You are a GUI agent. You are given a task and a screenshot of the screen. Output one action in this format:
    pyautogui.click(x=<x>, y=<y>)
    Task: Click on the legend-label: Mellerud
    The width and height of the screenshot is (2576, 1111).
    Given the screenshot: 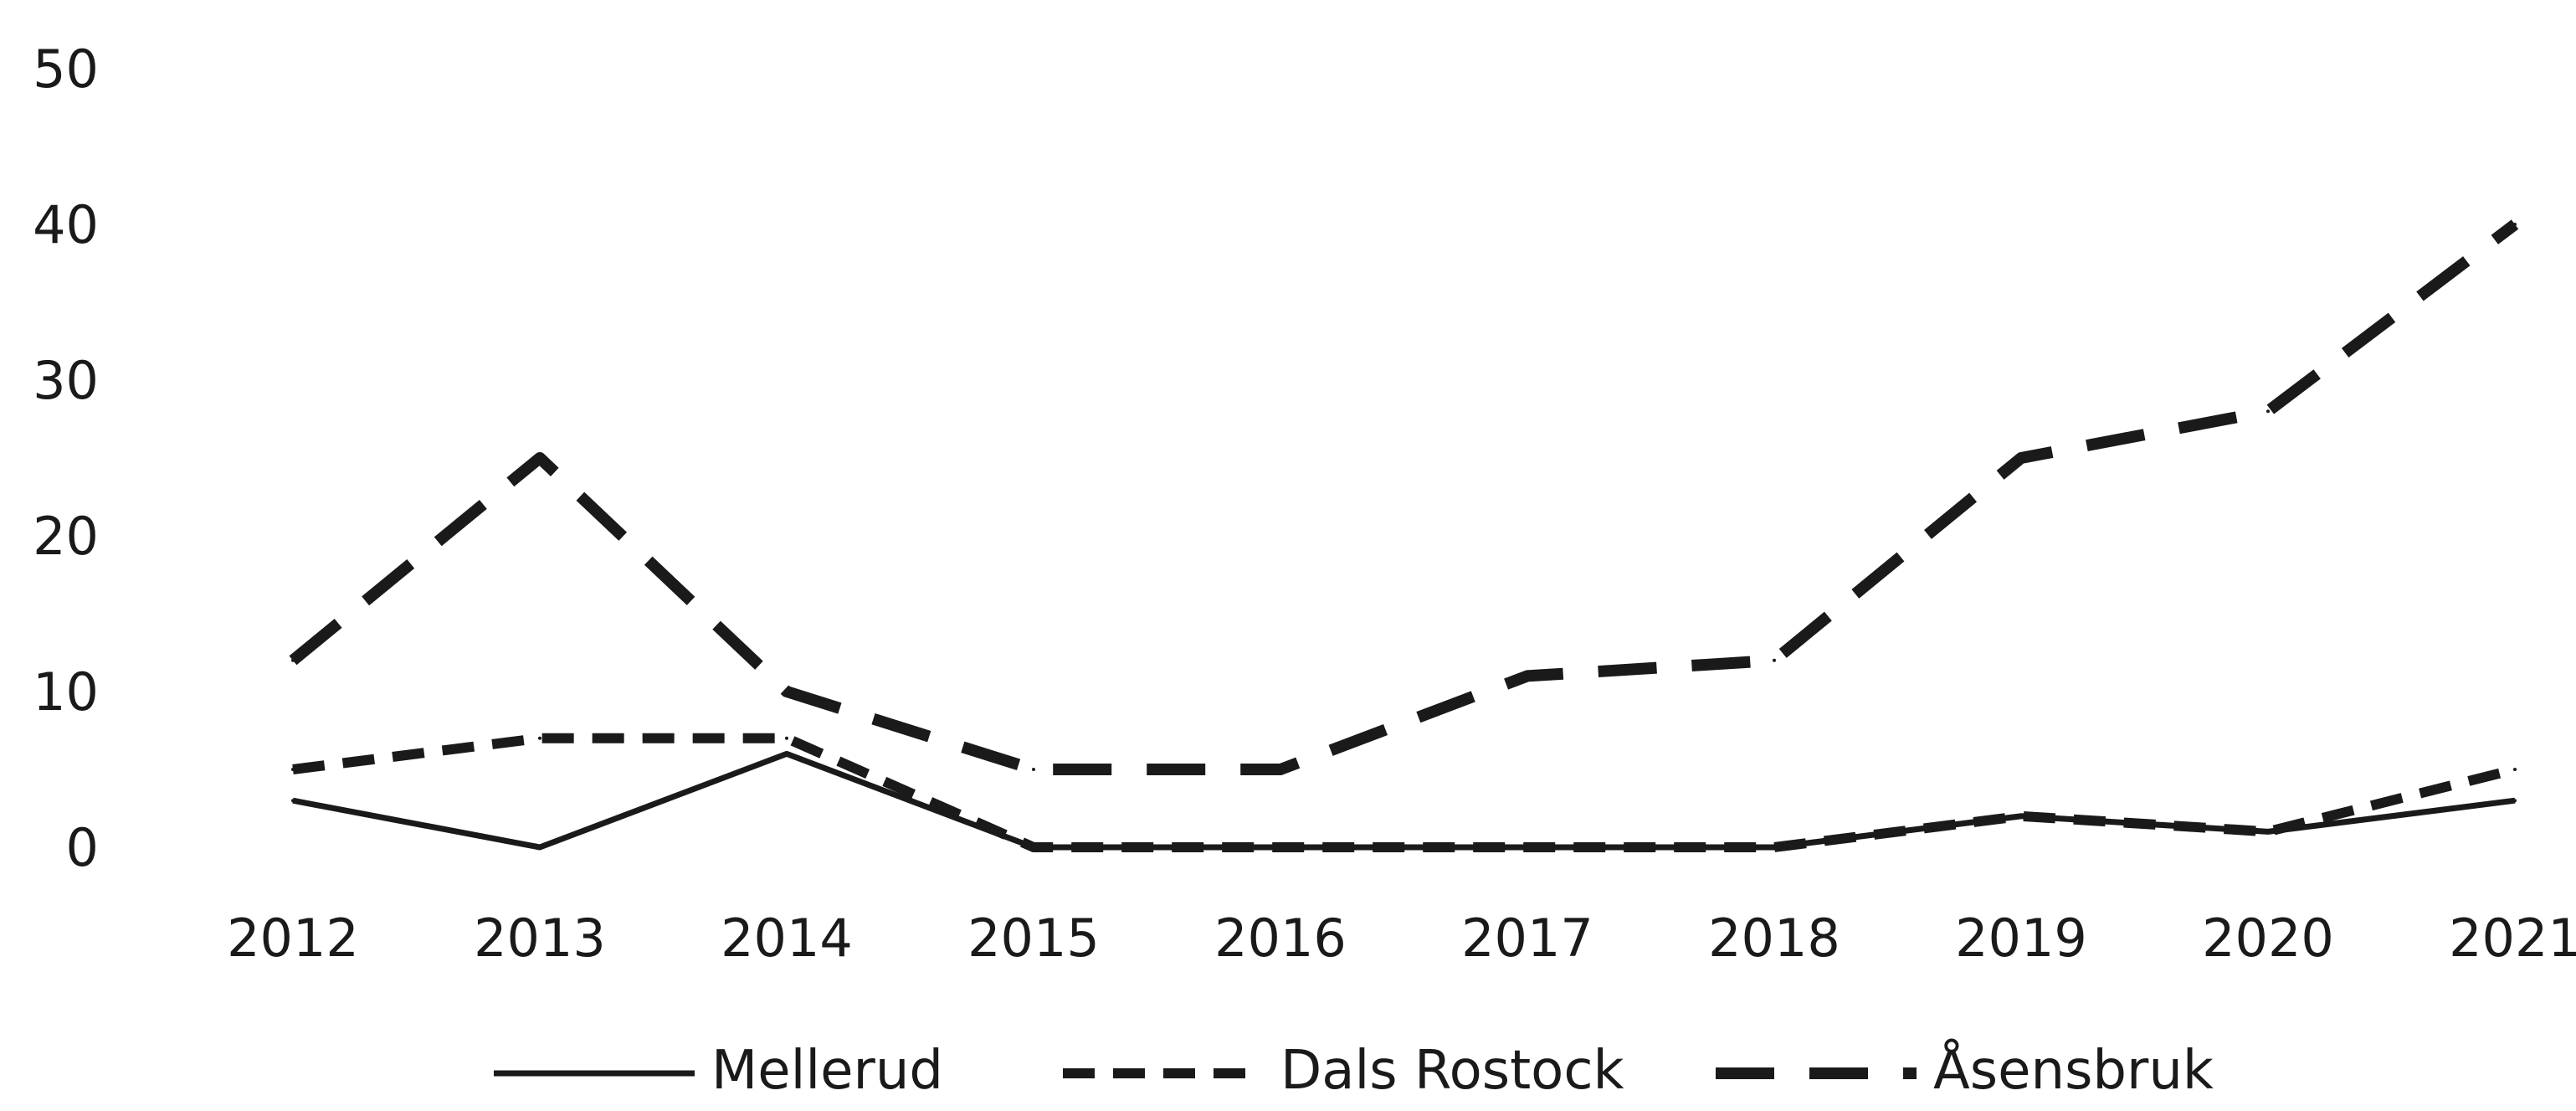 What is the action you would take?
    pyautogui.click(x=827, y=1071)
    